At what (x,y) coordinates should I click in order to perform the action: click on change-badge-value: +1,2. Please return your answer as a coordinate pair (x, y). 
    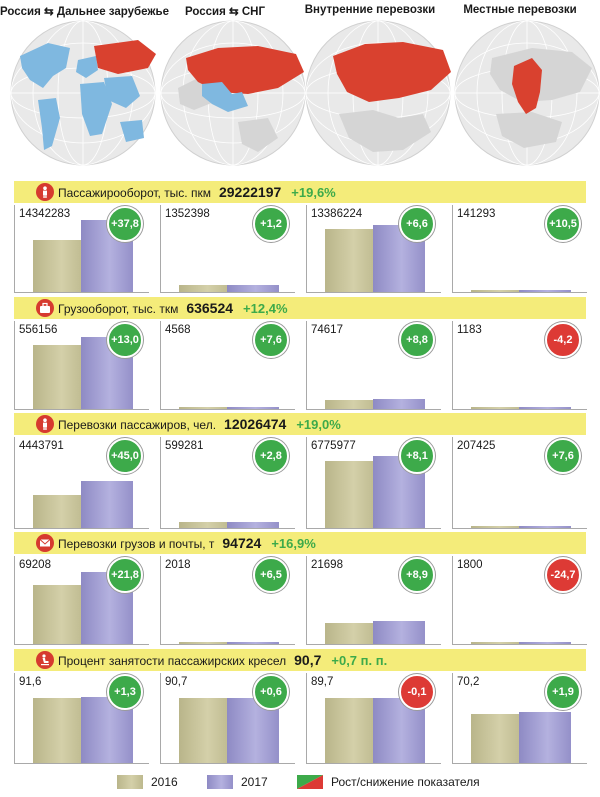
    Looking at the image, I should click on (271, 224).